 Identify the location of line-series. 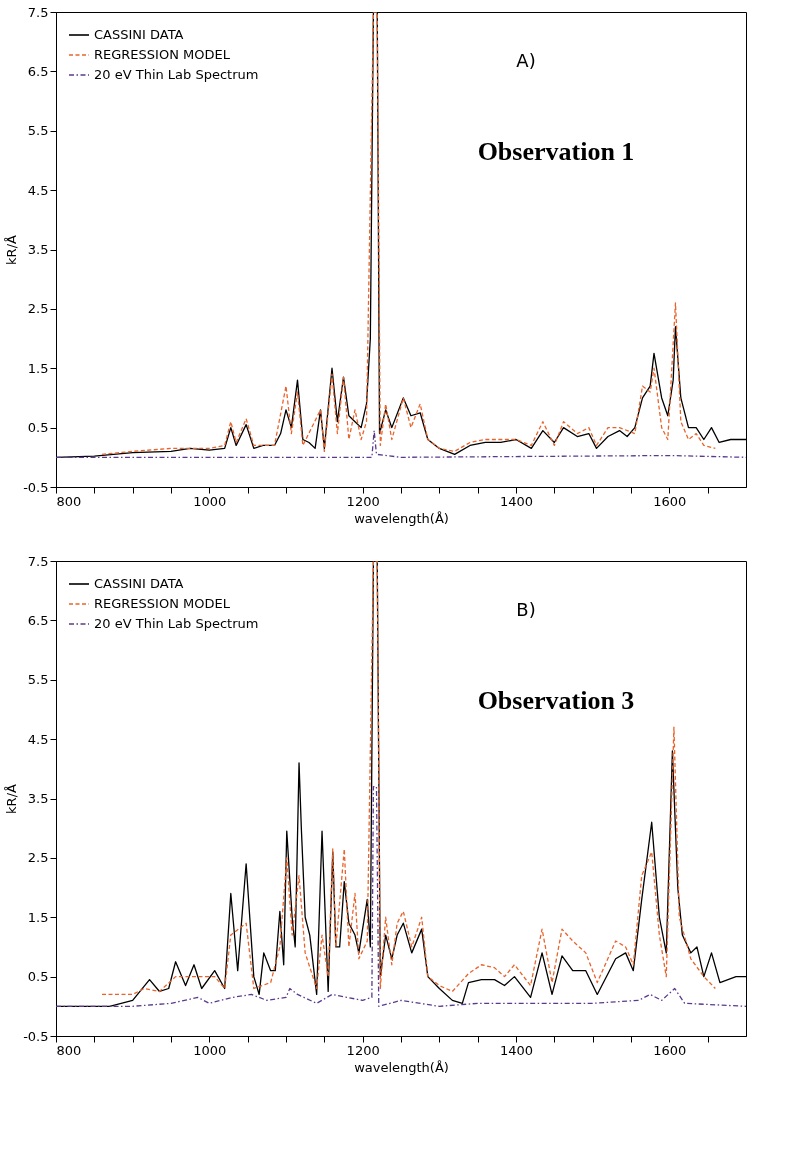
(401, 443).